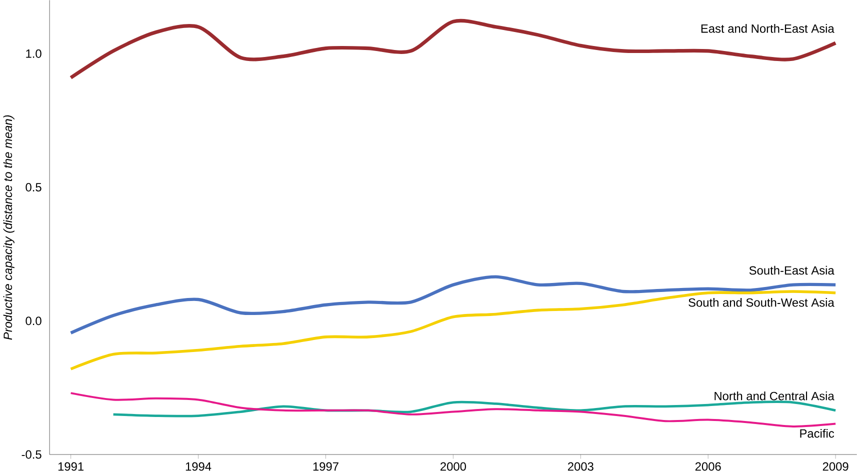 The image size is (857, 474). Describe the element at coordinates (761, 302) in the screenshot. I see `series-label: South and South-West Asia` at that location.